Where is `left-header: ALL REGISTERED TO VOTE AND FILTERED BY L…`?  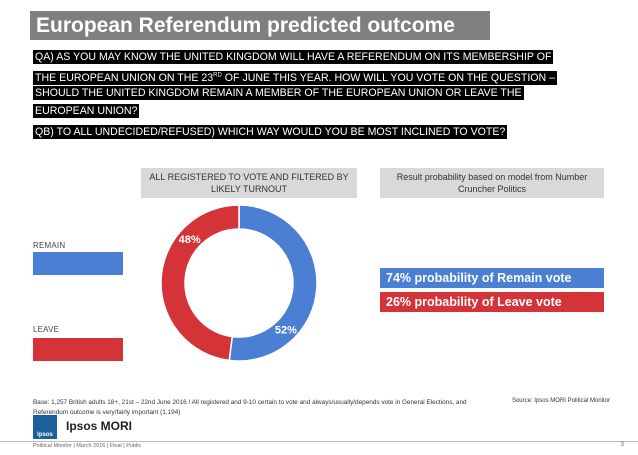 left-header: ALL REGISTERED TO VOTE AND FILTERED BY L… is located at coordinates (249, 183).